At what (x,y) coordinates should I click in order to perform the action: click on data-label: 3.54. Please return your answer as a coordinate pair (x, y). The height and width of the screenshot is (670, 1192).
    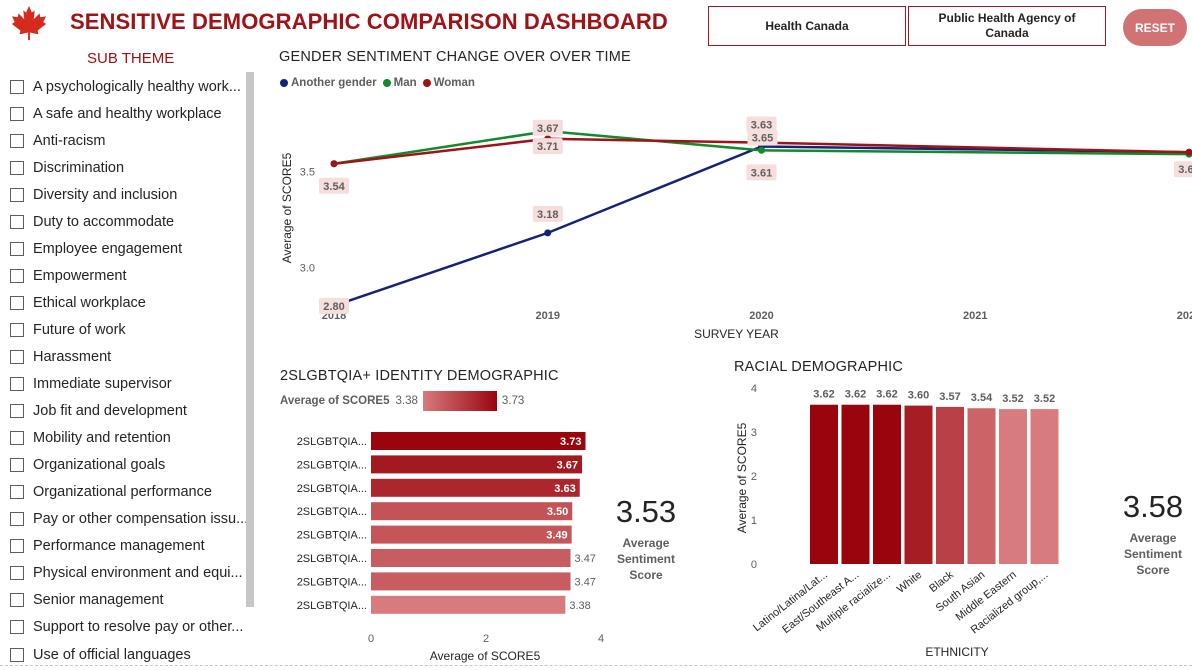
    Looking at the image, I should click on (334, 187).